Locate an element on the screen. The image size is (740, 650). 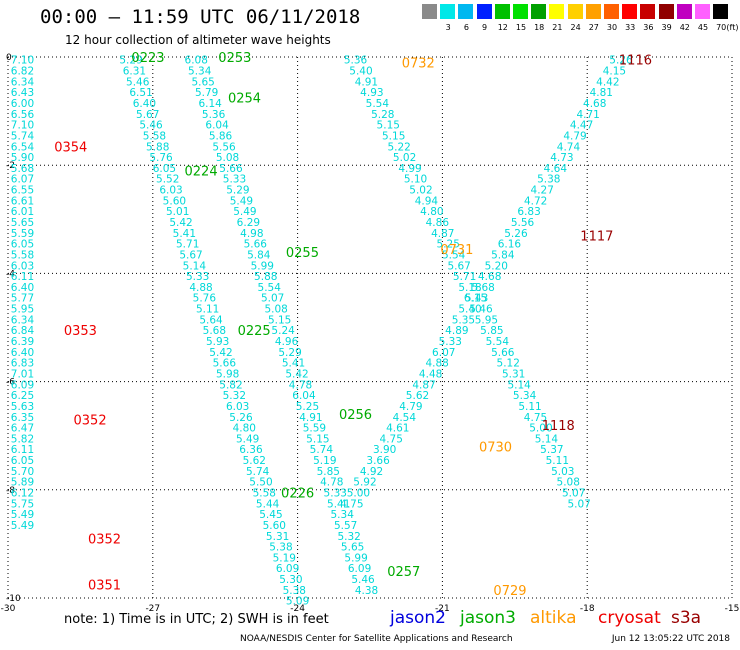
wave-height-point: 4.94 is located at coordinates (427, 201).